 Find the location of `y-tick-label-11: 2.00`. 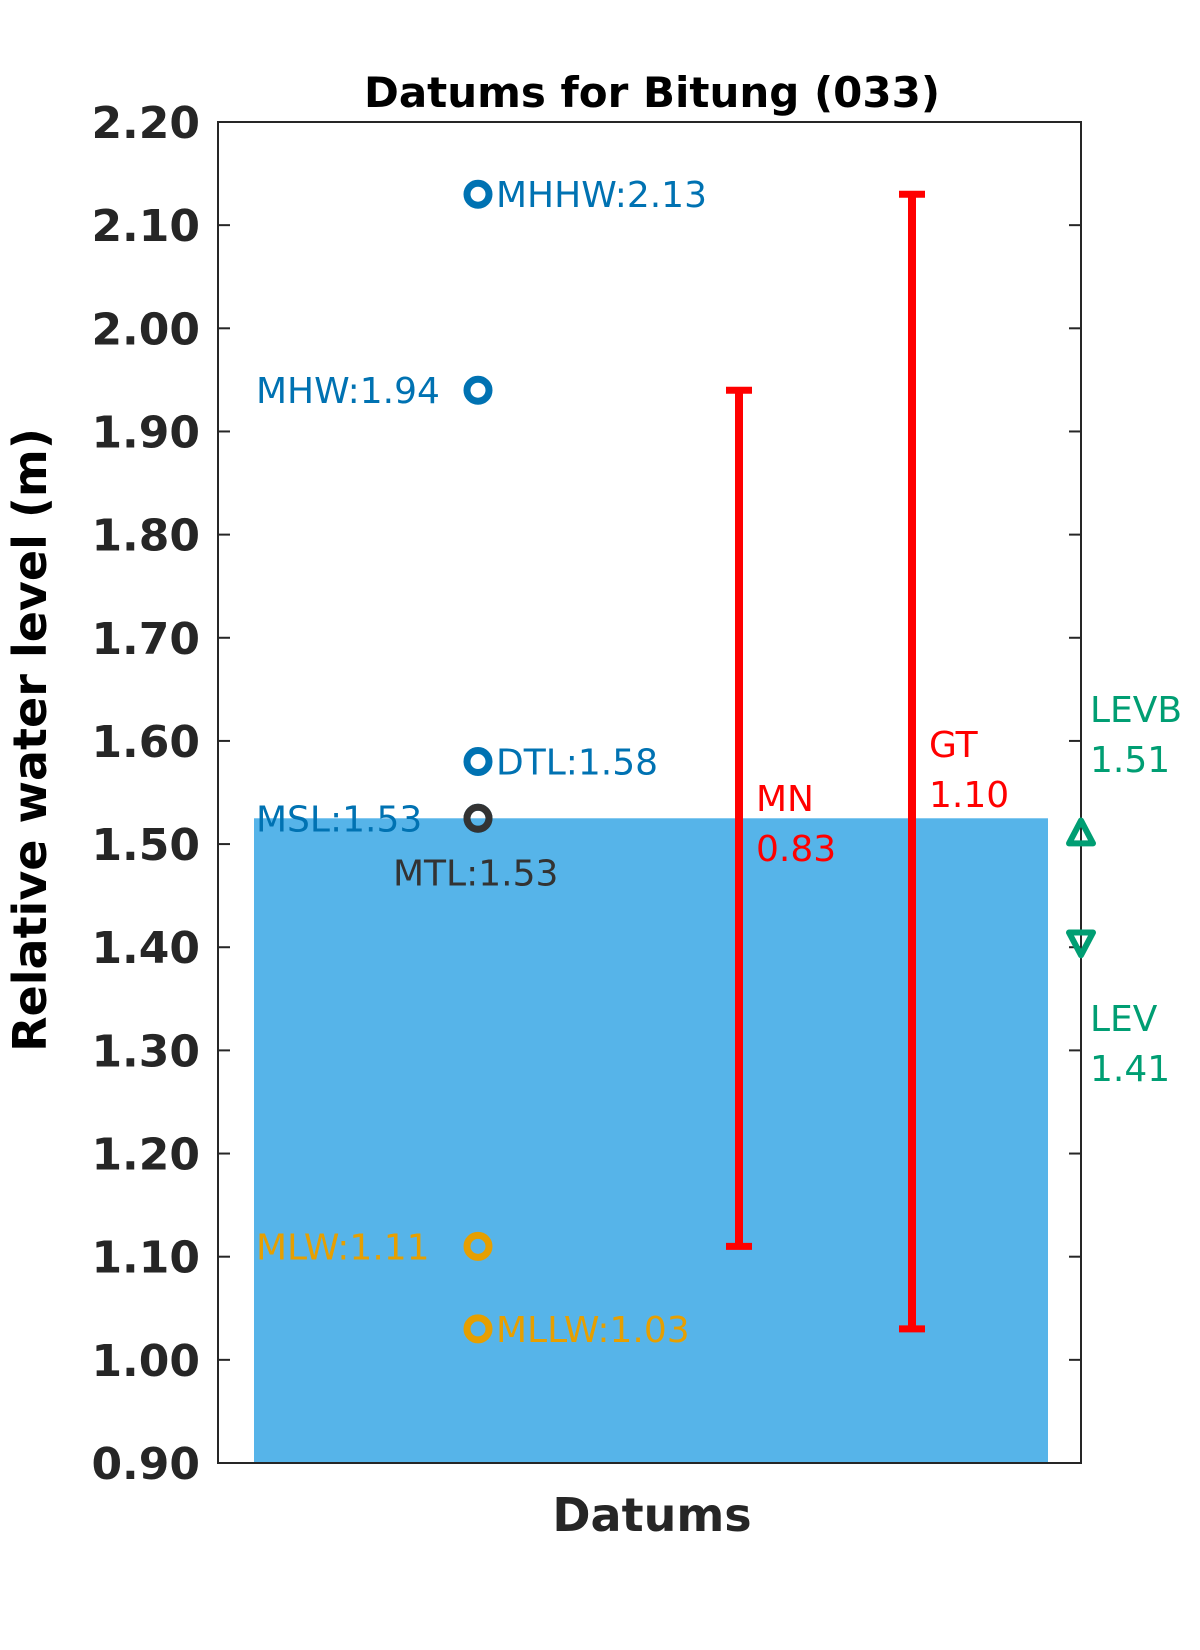

y-tick-label-11: 2.00 is located at coordinates (145, 329).